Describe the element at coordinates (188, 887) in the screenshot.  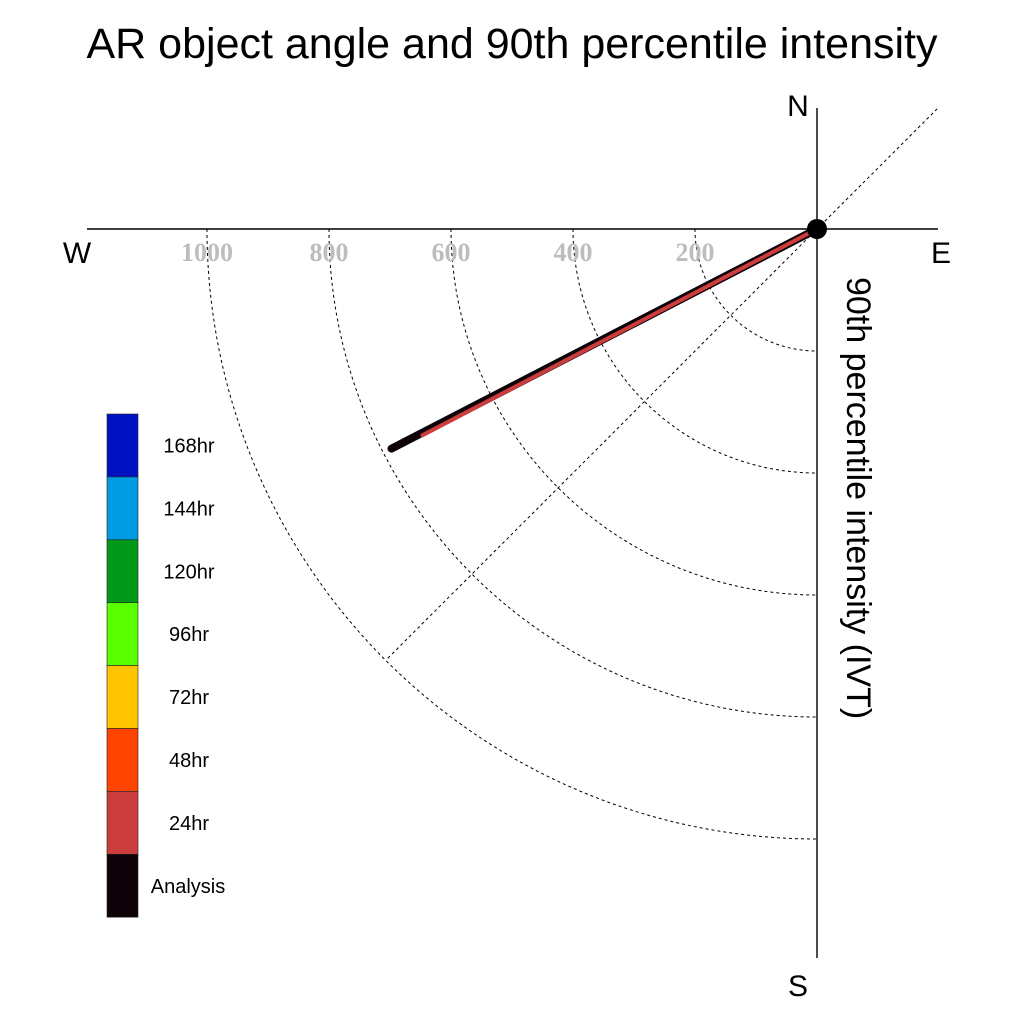
I see `legend-label-analysis: Analysis` at that location.